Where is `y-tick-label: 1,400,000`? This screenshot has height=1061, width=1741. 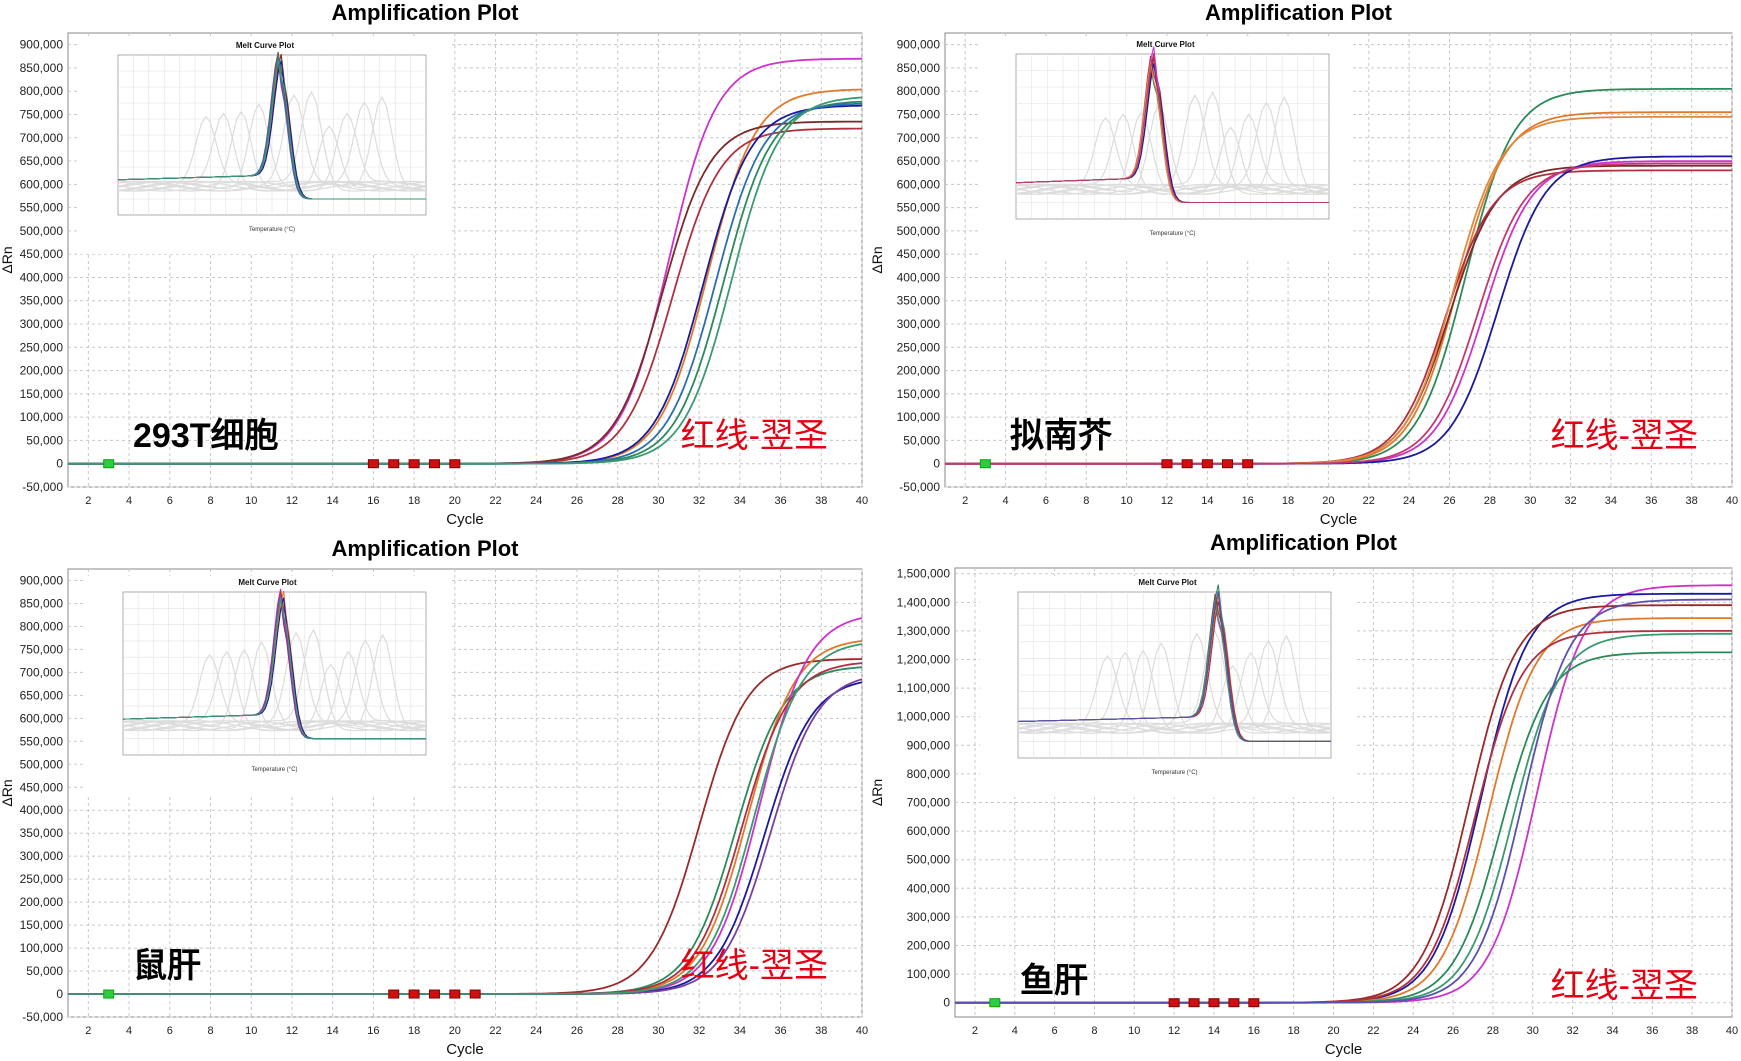 y-tick-label: 1,400,000 is located at coordinates (924, 602).